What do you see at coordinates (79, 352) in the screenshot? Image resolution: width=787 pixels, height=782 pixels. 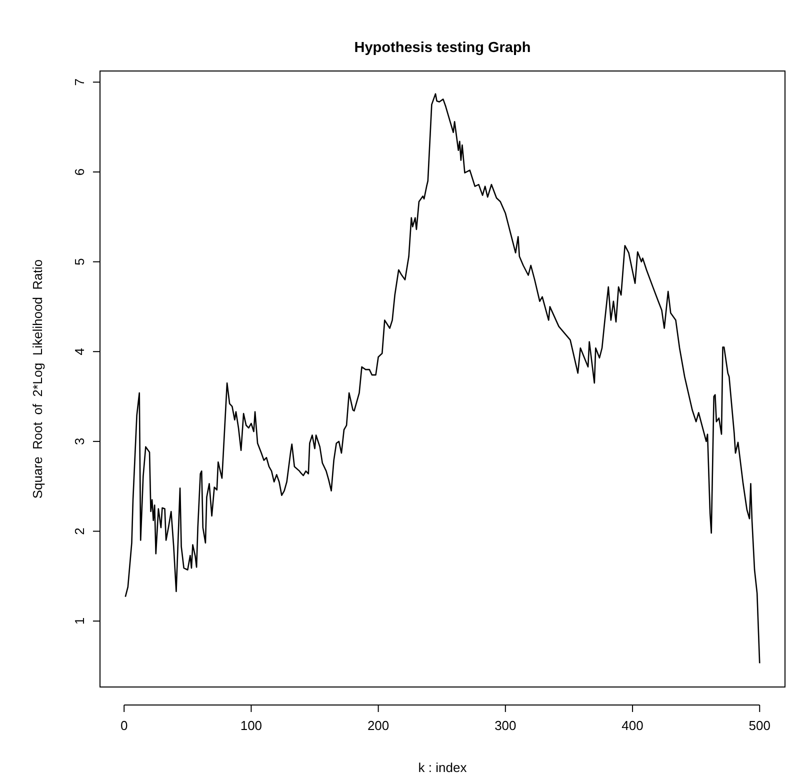 I see `y-tick-label: 4` at bounding box center [79, 352].